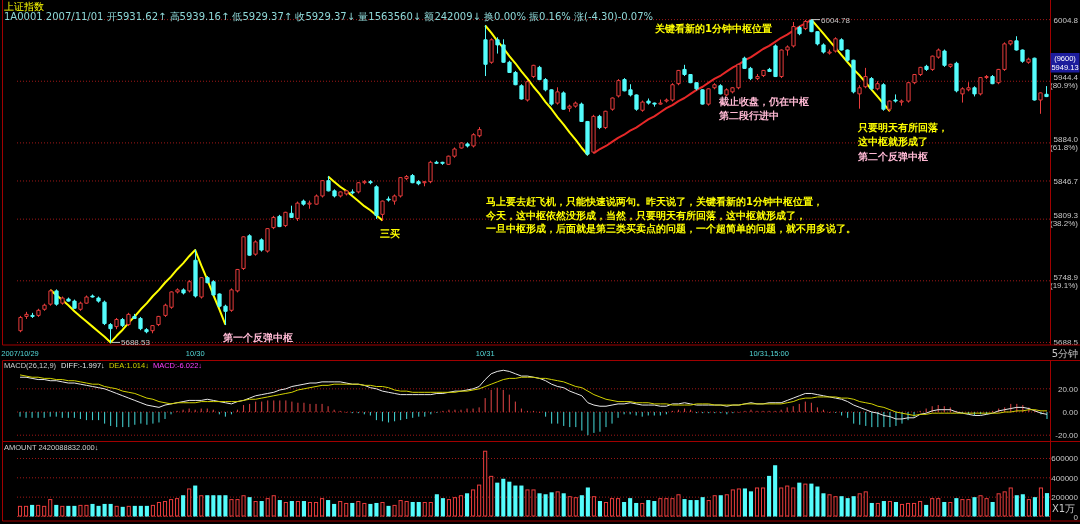 This screenshot has height=524, width=1080. What do you see at coordinates (1066, 181) in the screenshot?
I see `y-tick-label: 5846.7` at bounding box center [1066, 181].